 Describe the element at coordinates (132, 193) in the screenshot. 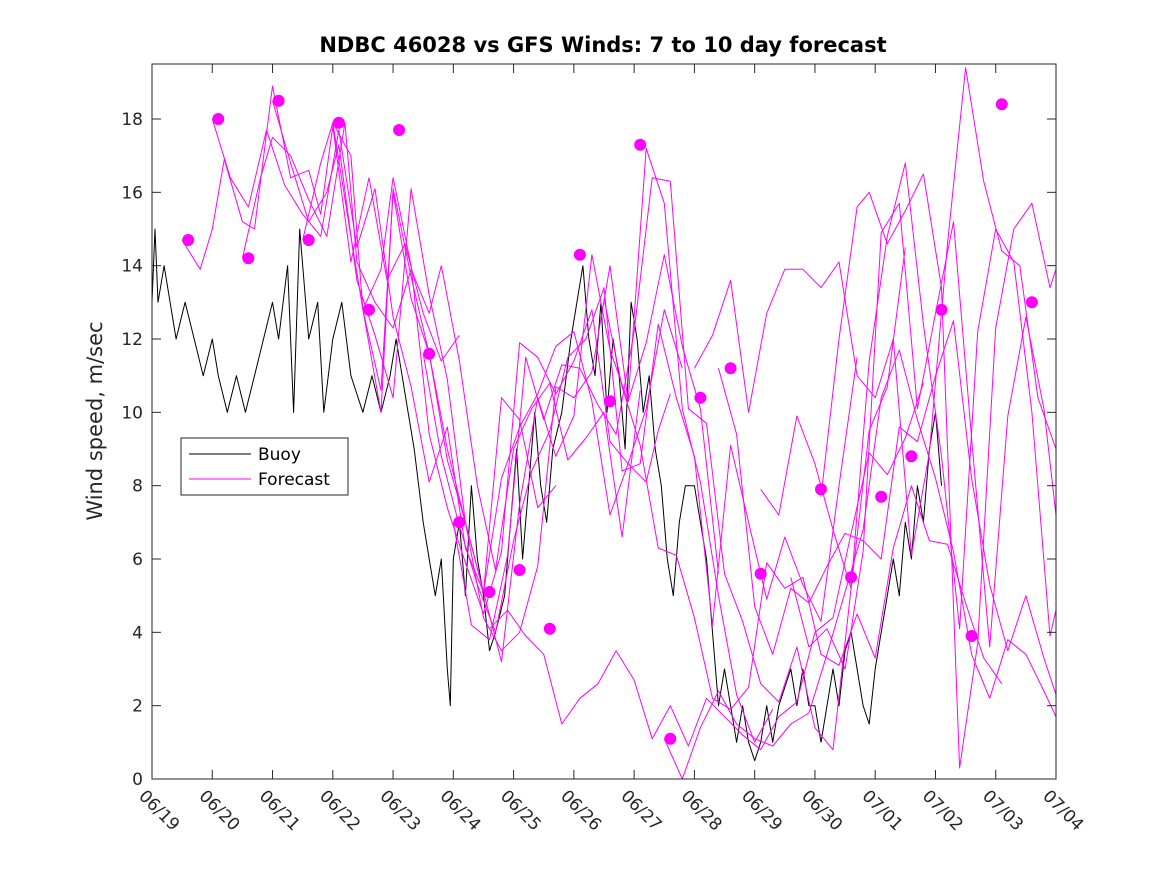

I see `y-tick-label: 16` at that location.